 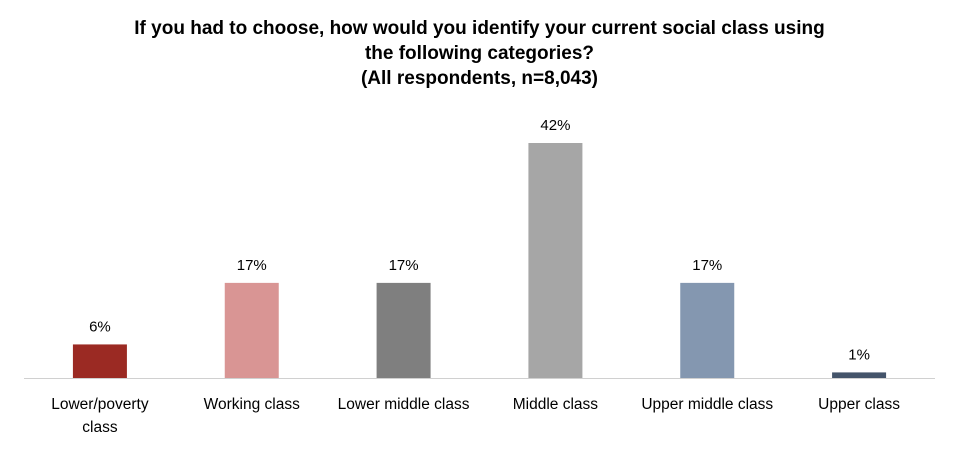 I want to click on category-label-0-line-1: class, so click(x=100, y=427).